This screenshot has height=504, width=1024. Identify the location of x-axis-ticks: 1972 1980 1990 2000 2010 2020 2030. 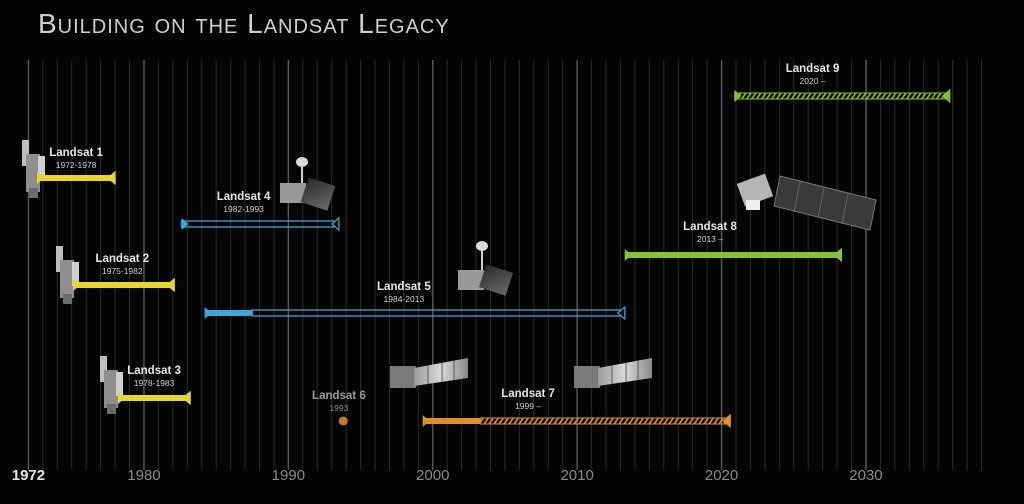
(447, 475).